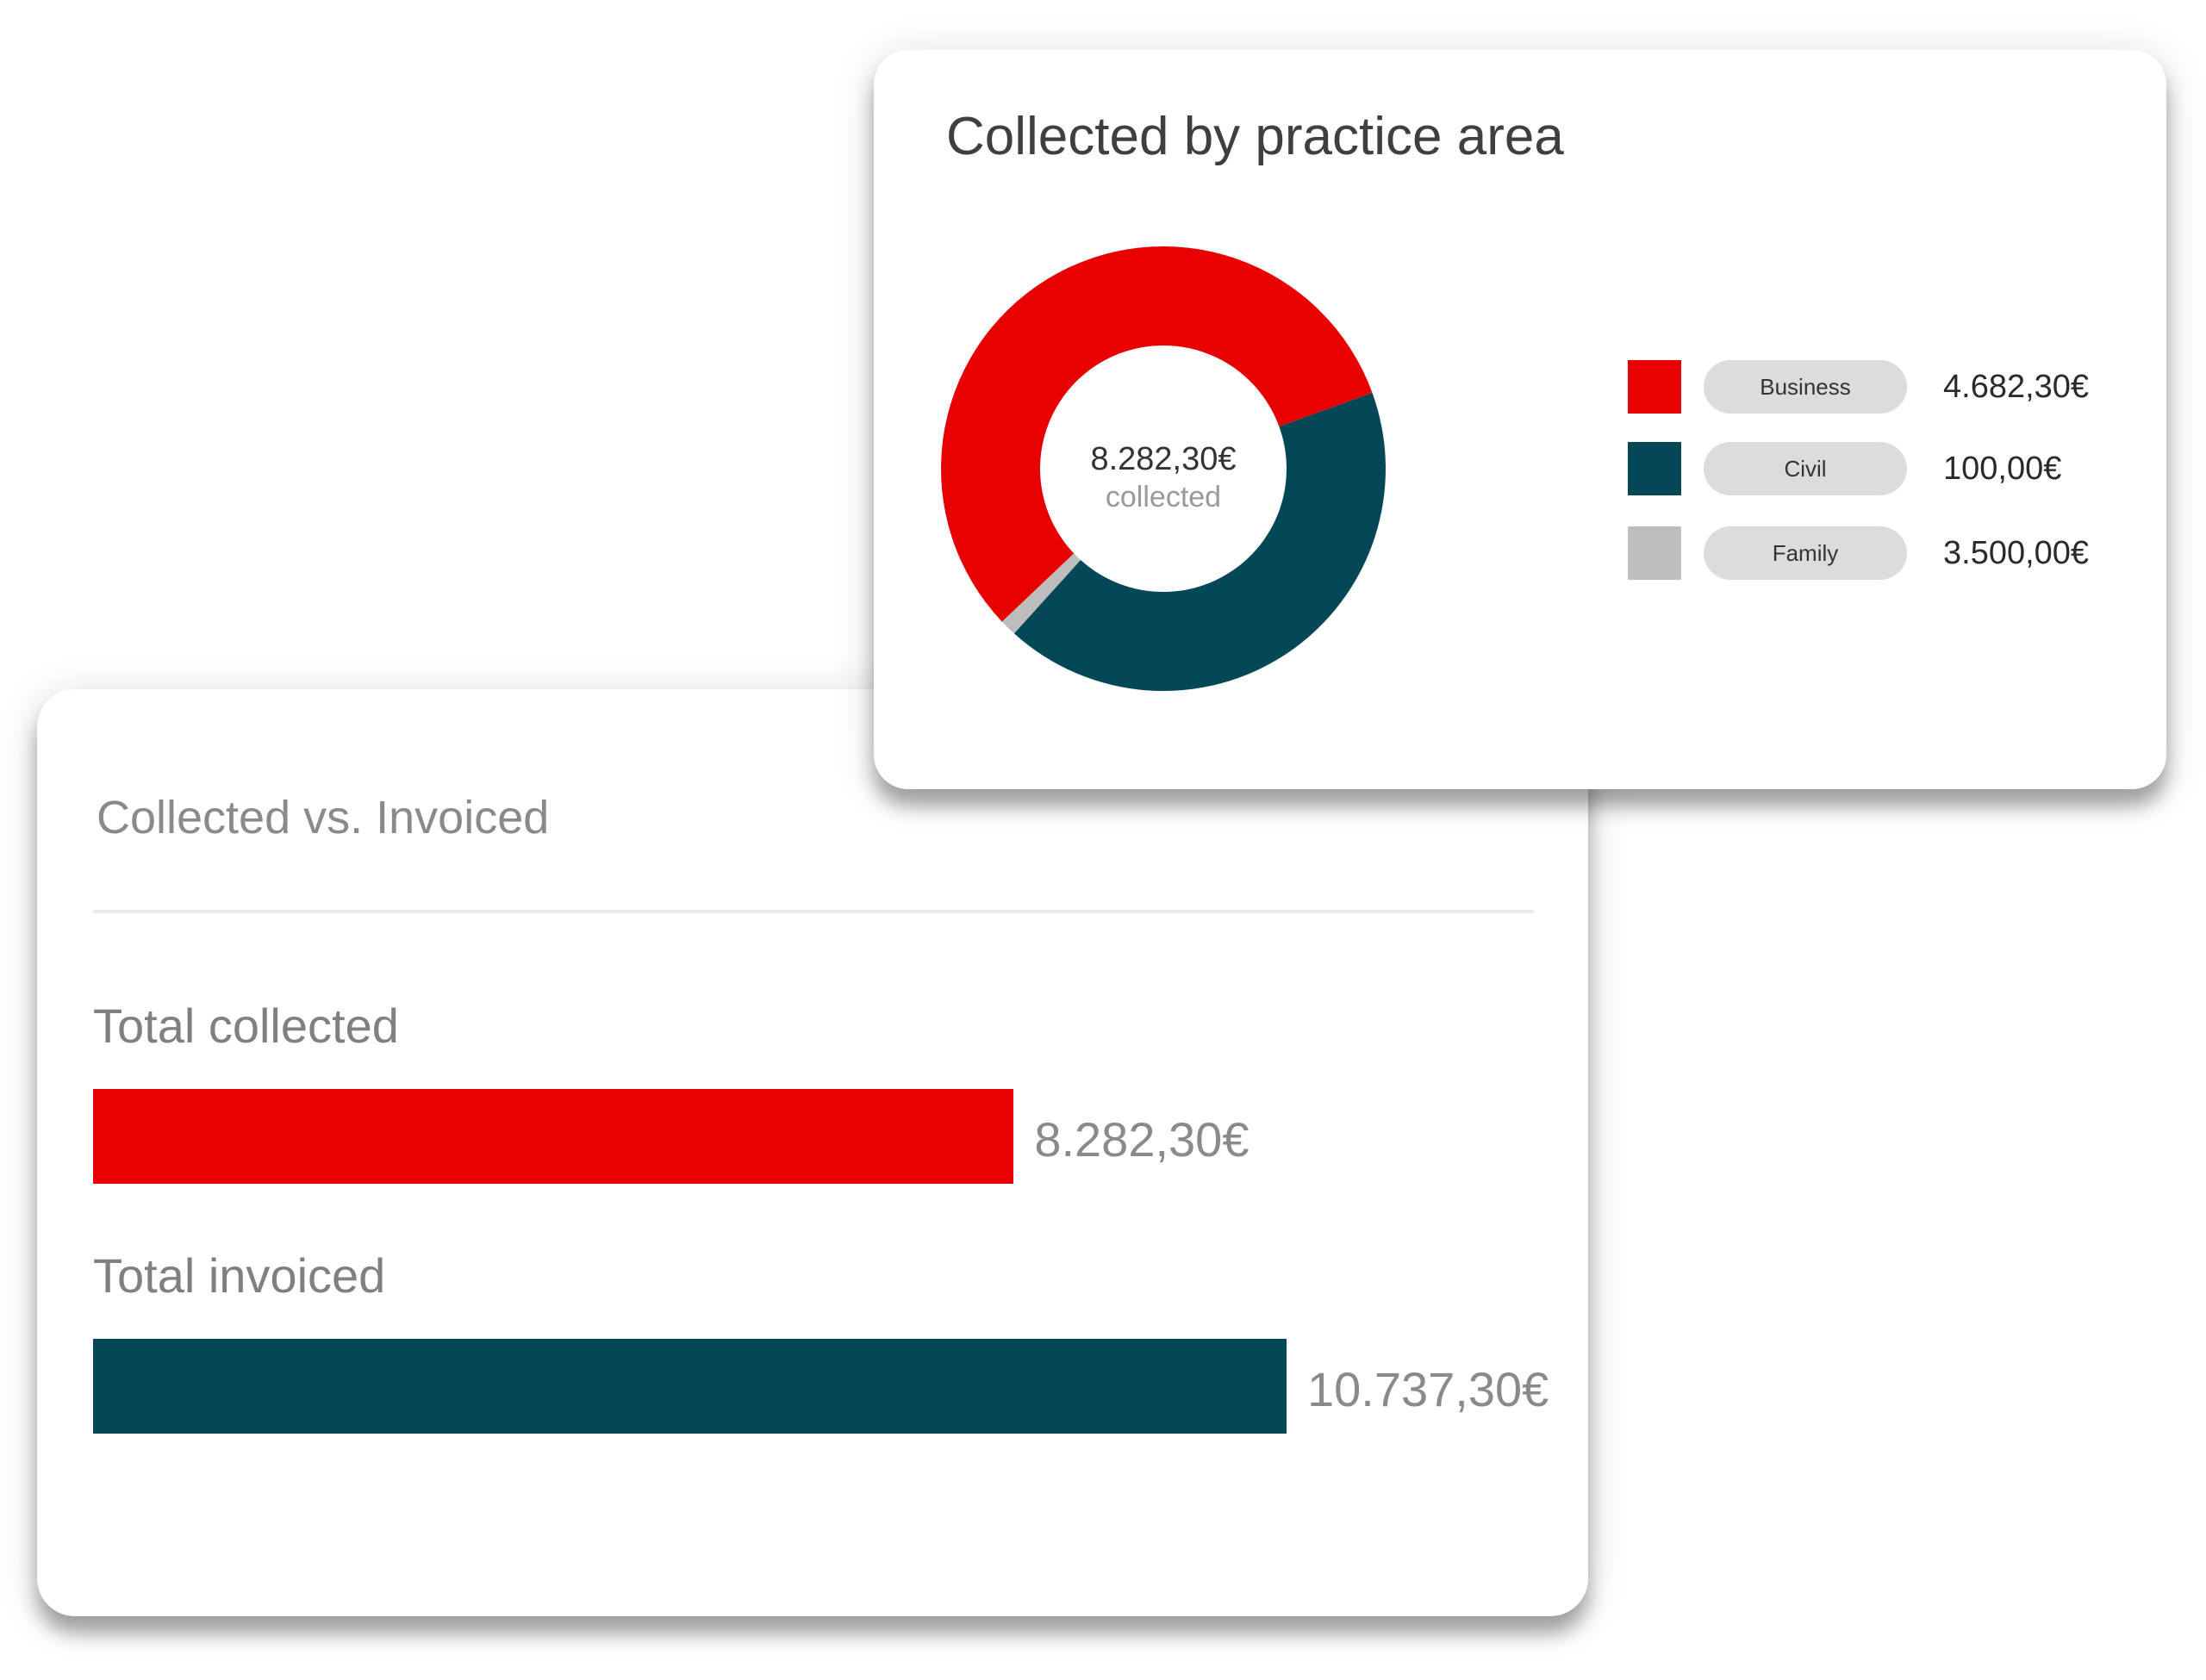 This screenshot has height=1680, width=2206. I want to click on total-invoiced-label: Total invoiced, so click(239, 1276).